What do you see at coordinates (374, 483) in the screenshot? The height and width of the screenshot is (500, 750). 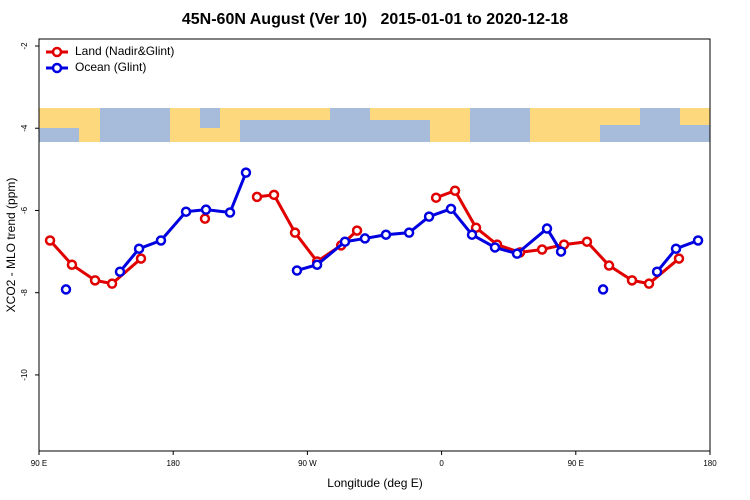 I see `x-axis-label: Longitude (deg E)` at bounding box center [374, 483].